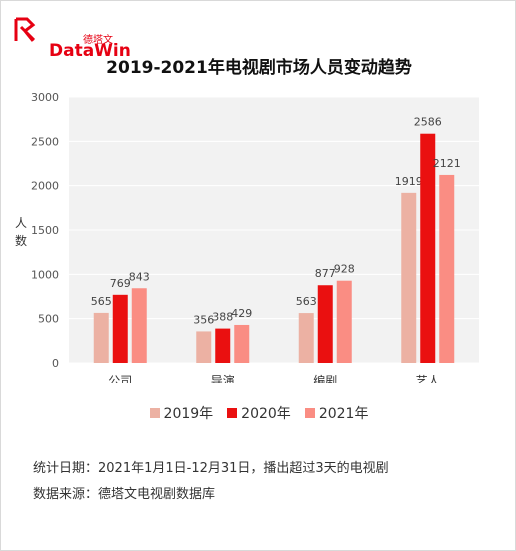 The image size is (516, 551). I want to click on data-source-note: 数据来源：德塔文电视剧数据库, so click(124, 494).